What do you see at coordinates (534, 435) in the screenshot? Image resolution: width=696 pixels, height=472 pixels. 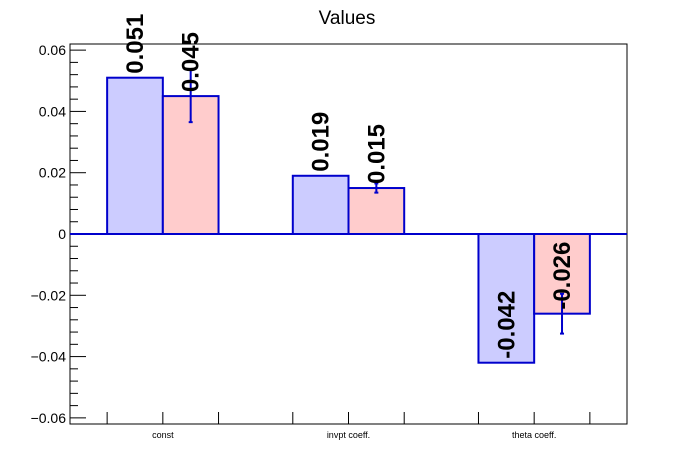 I see `x-tick-label: theta coeff.` at bounding box center [534, 435].